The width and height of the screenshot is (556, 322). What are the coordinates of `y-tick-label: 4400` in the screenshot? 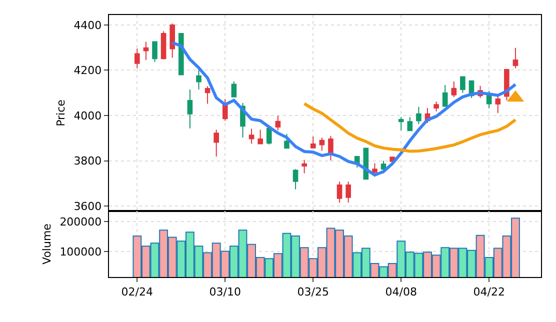 It's located at (88, 25).